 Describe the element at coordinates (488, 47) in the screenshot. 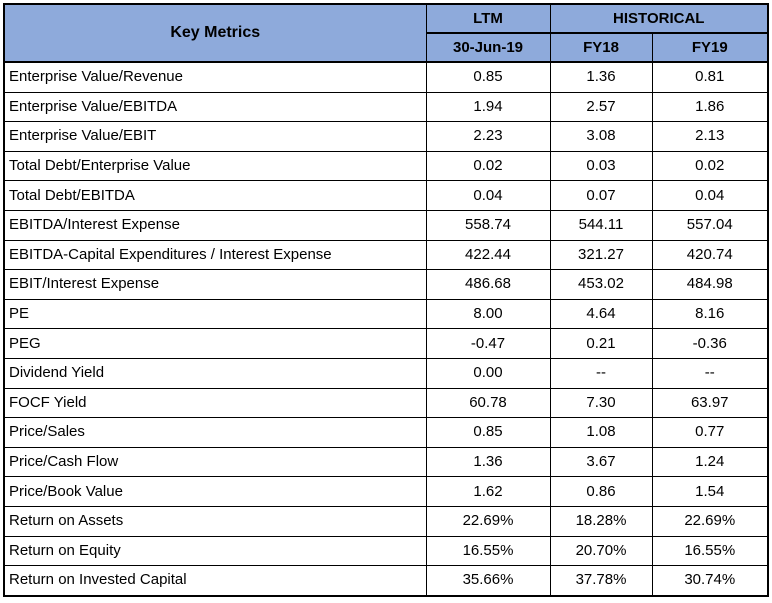

I see `ltm-date-header: 30-Jun-19` at that location.